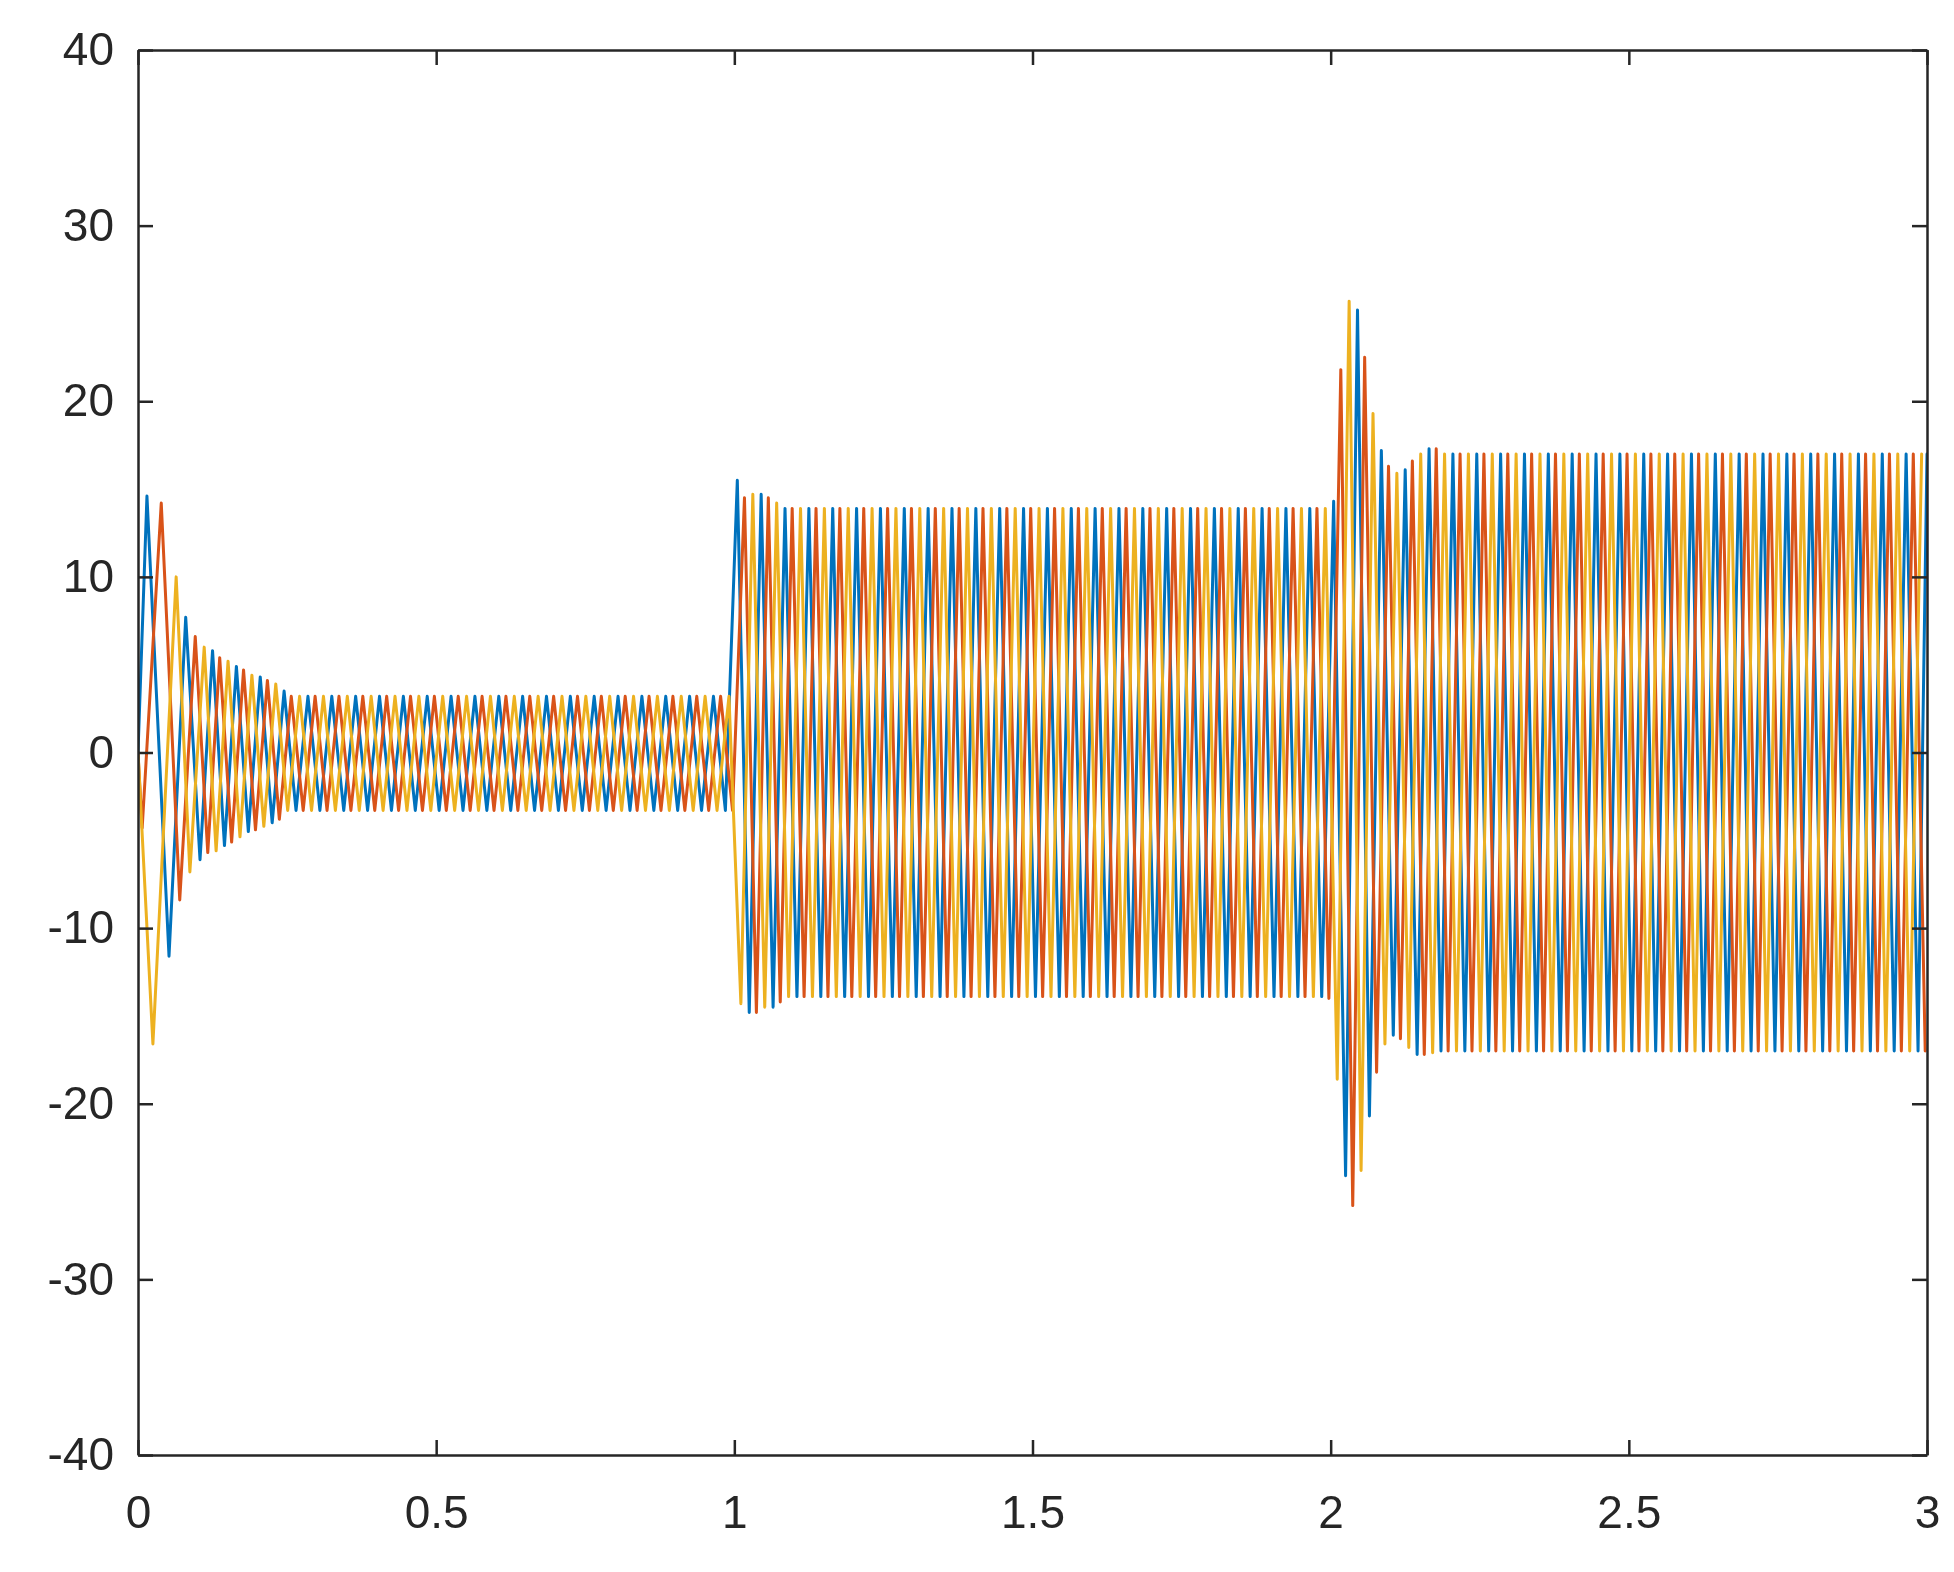 The width and height of the screenshot is (1954, 1572). Describe the element at coordinates (88, 400) in the screenshot. I see `y-tick-label: 20` at that location.